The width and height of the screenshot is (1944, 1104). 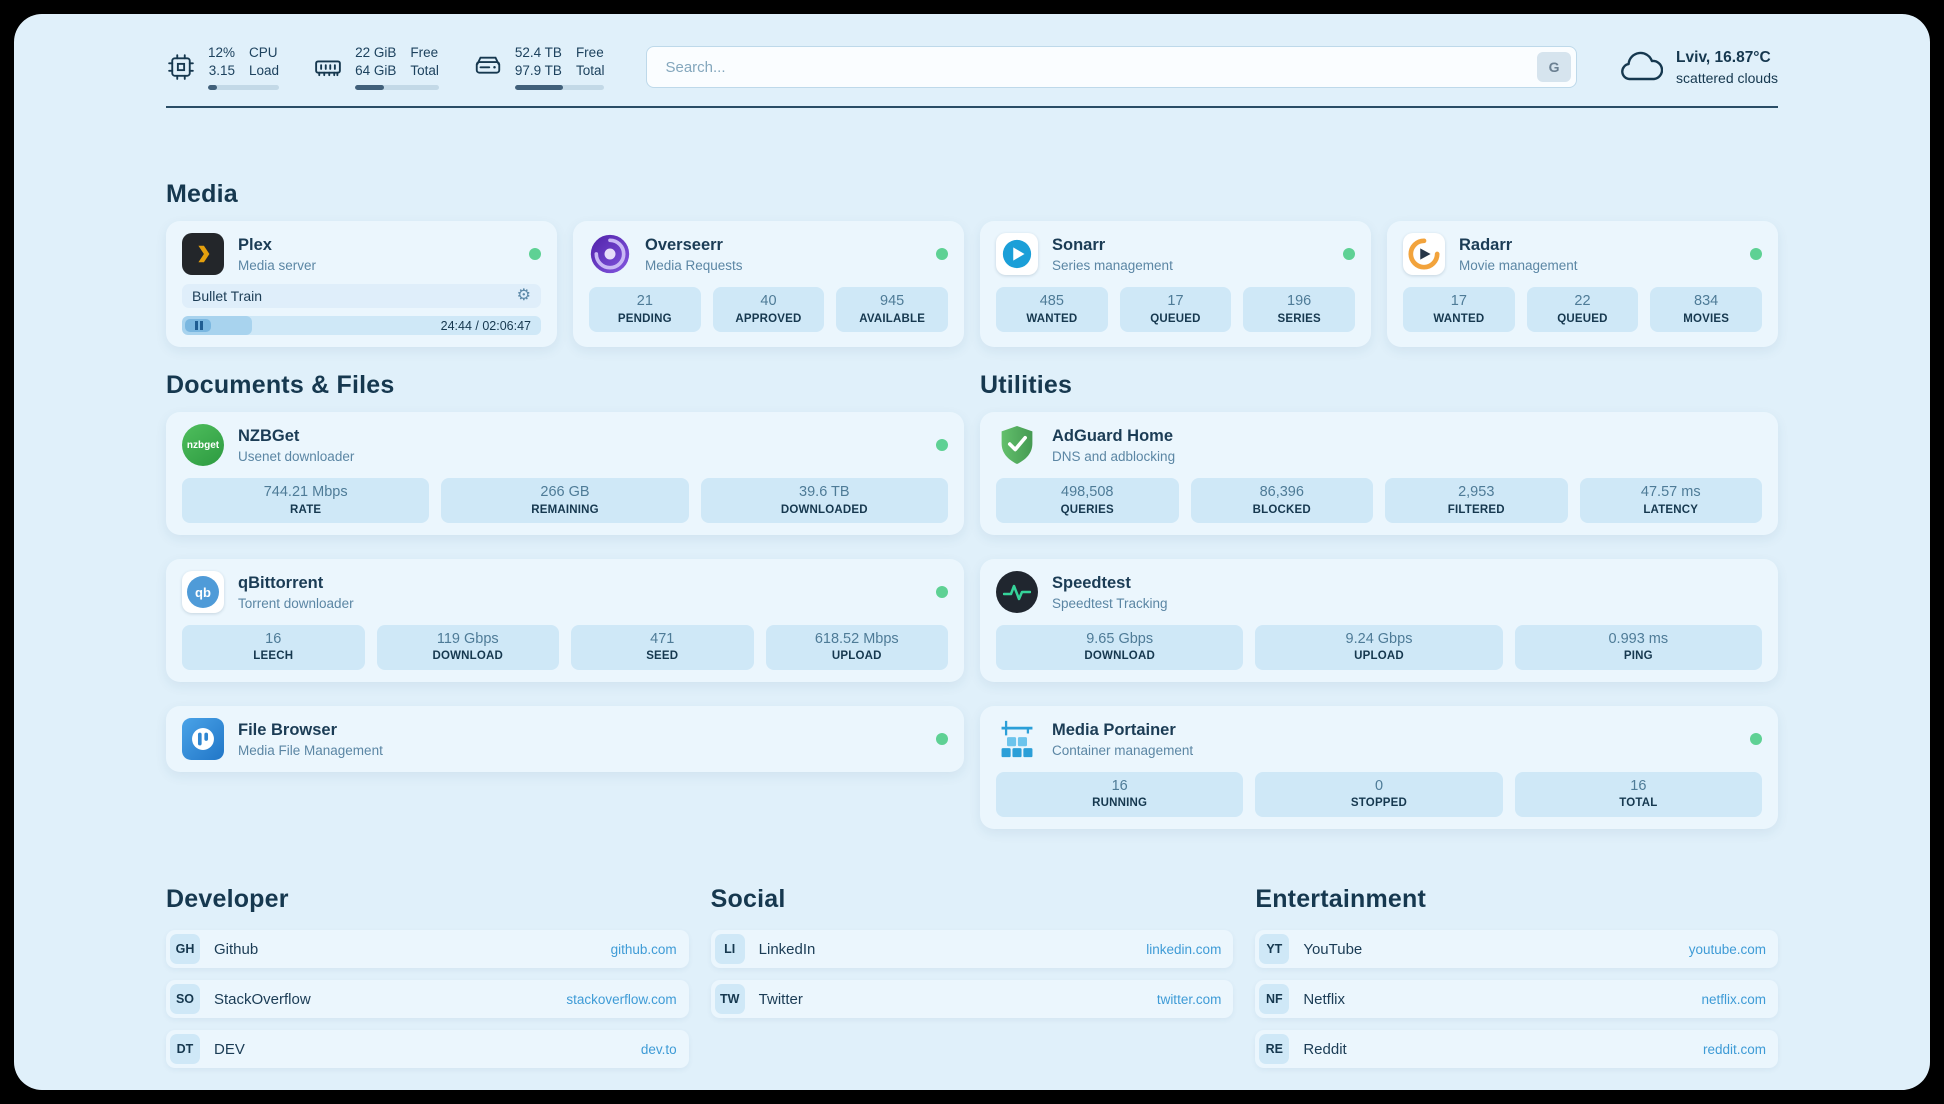 I want to click on search-bar: G, so click(x=1112, y=67).